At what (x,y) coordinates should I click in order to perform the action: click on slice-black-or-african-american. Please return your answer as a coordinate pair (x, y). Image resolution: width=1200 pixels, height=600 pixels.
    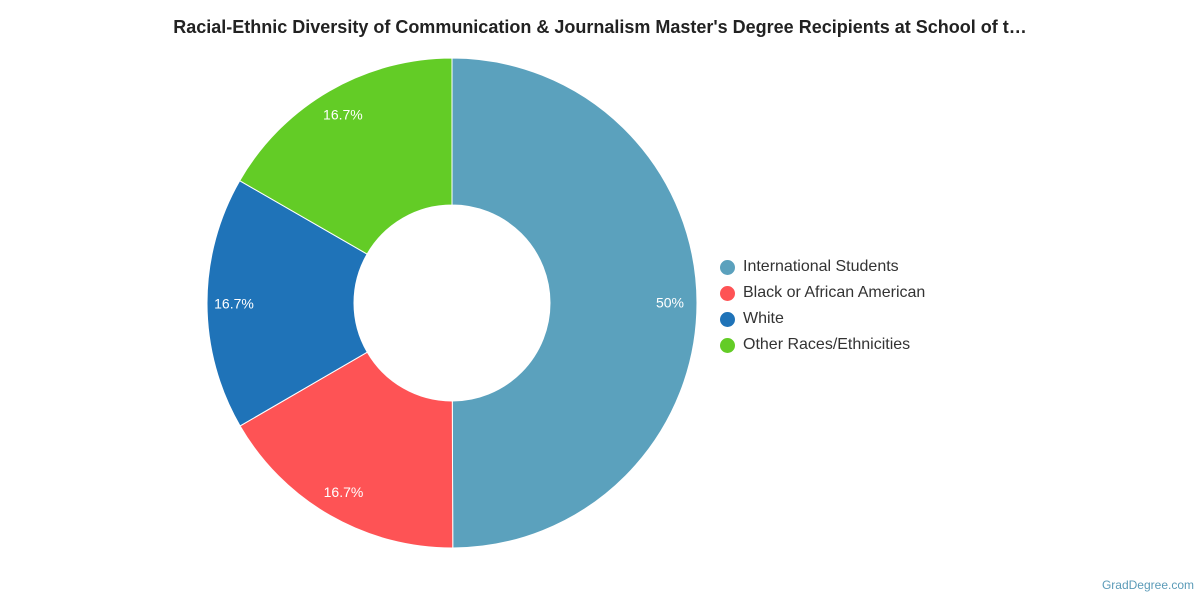
    Looking at the image, I should click on (346, 450).